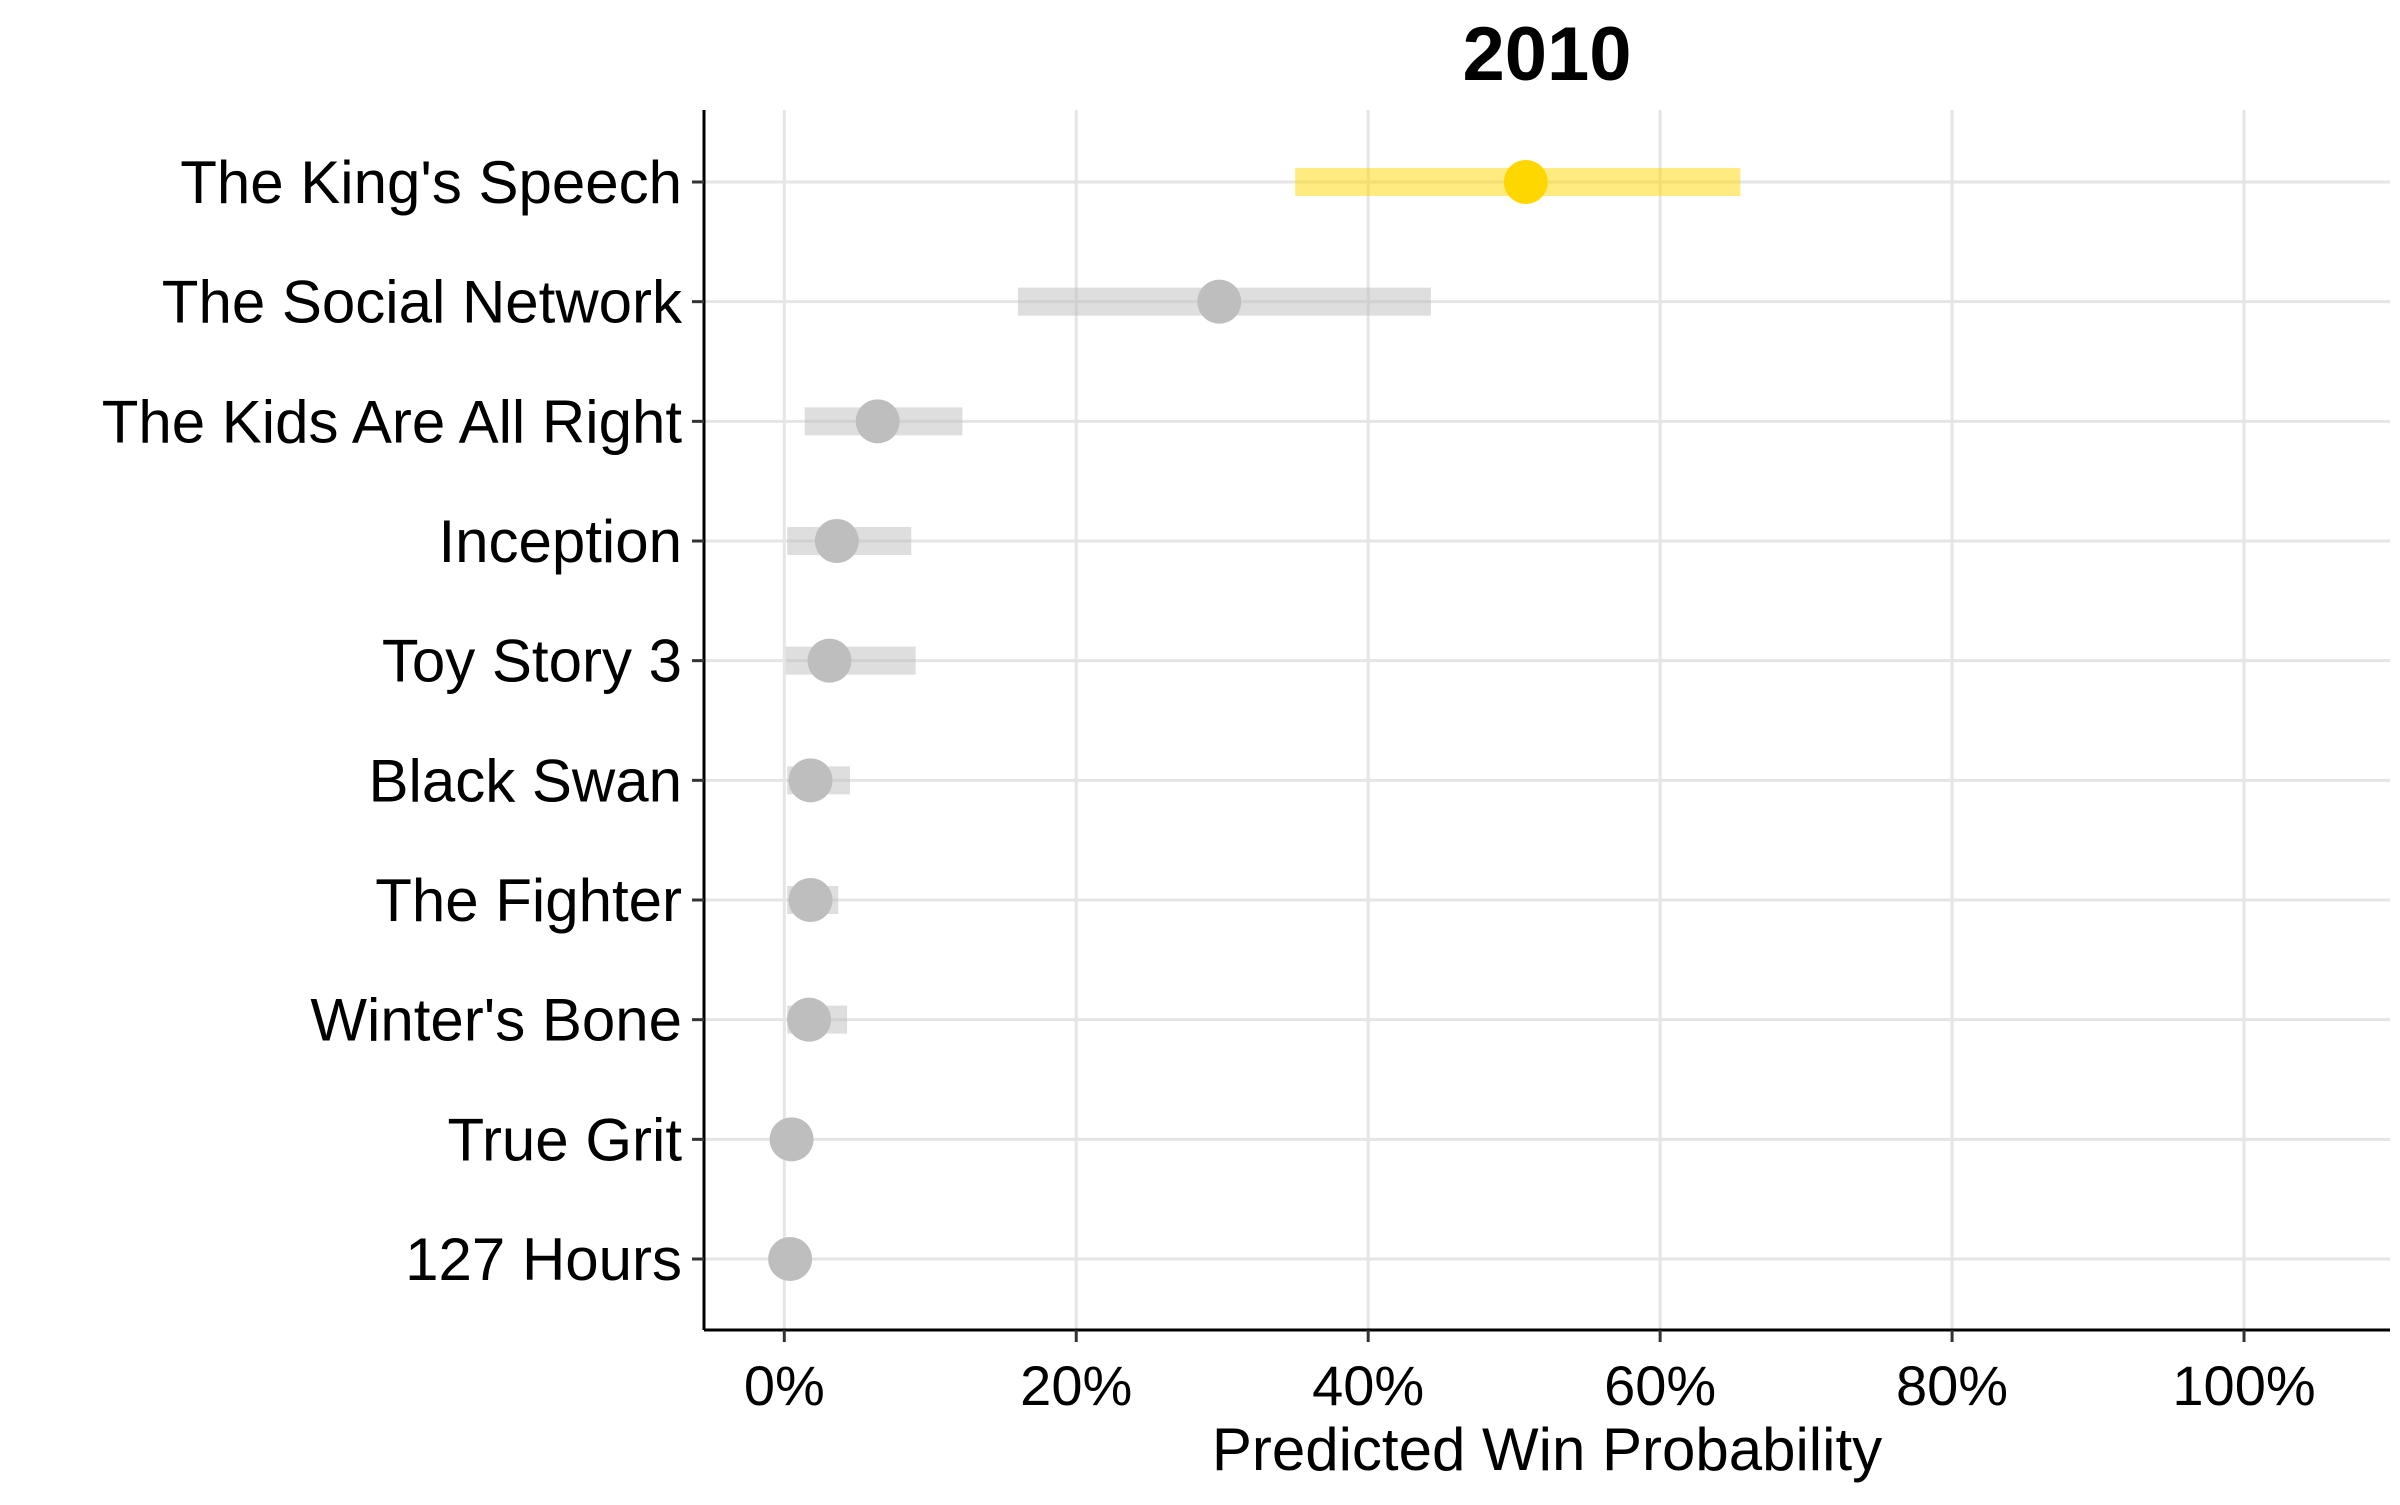  What do you see at coordinates (1076, 1385) in the screenshot?
I see `x-tick-label: 20%` at bounding box center [1076, 1385].